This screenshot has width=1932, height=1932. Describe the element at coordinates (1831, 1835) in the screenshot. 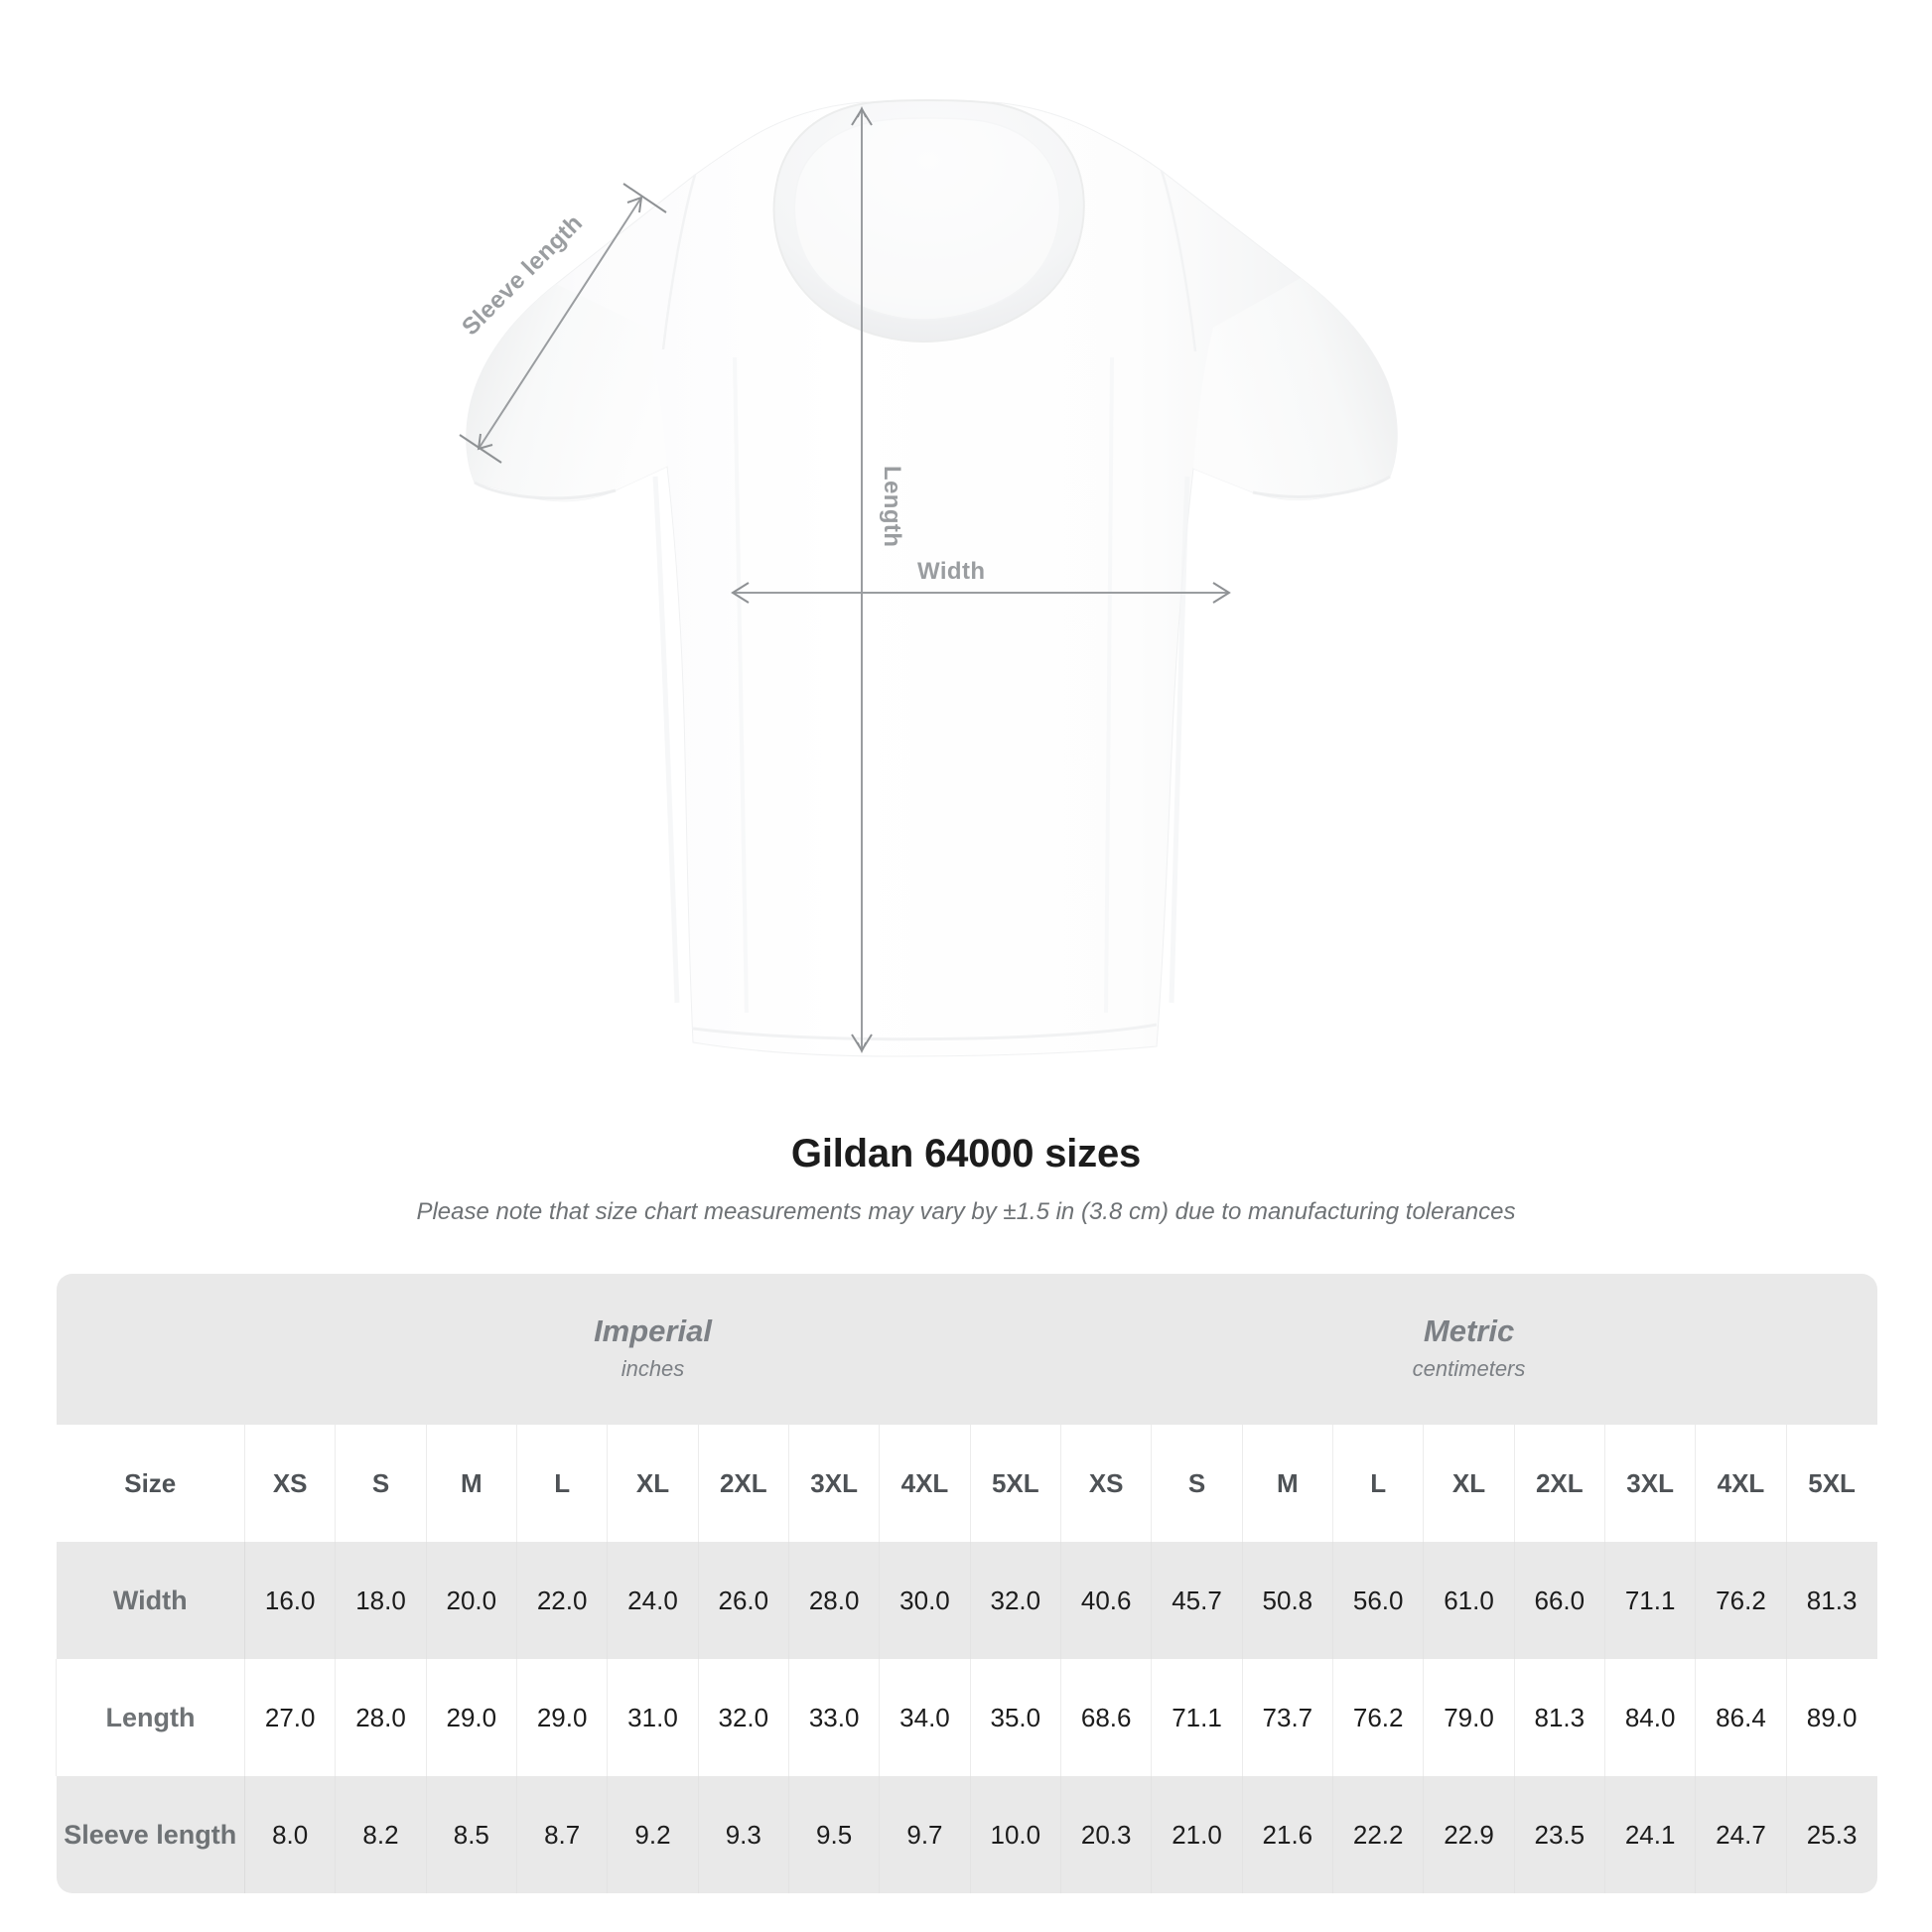

I see `data-cell: 25.3` at that location.